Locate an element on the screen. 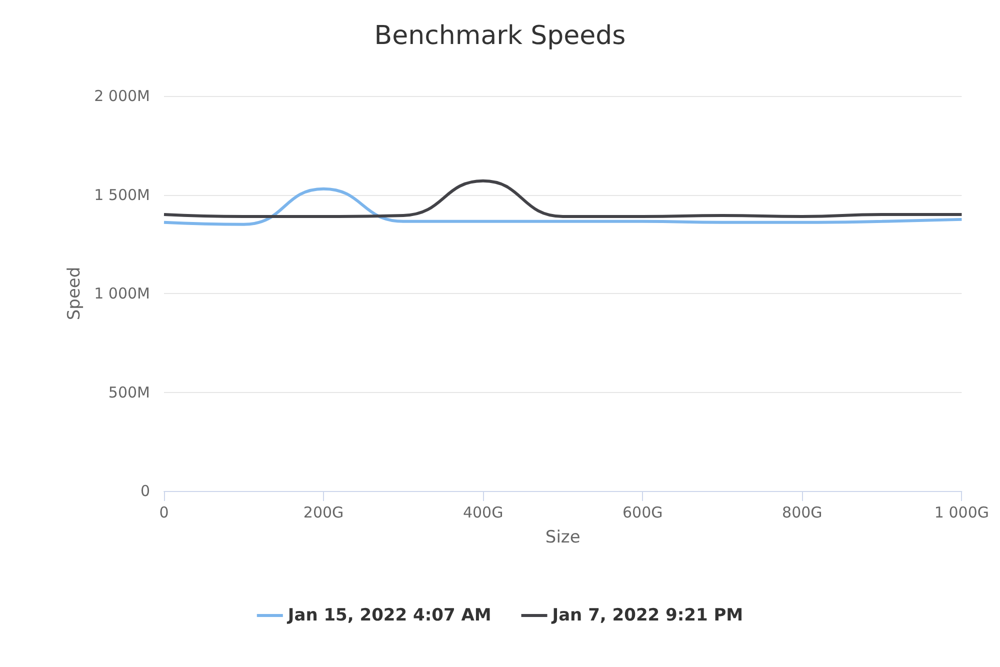 This screenshot has width=1000, height=667. y-tick-label: 1 000M is located at coordinates (122, 293).